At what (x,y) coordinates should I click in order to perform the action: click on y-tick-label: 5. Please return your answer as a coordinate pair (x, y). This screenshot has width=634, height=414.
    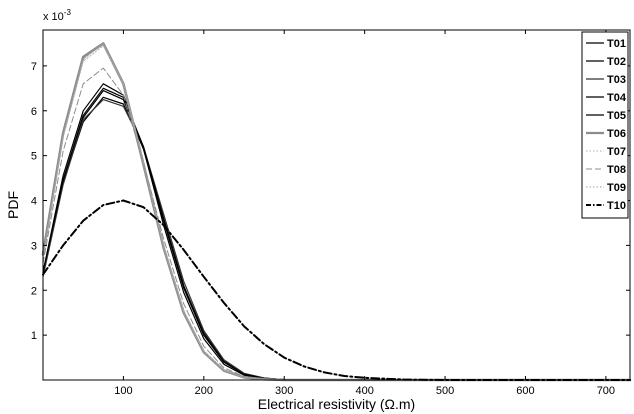
    Looking at the image, I should click on (34, 157).